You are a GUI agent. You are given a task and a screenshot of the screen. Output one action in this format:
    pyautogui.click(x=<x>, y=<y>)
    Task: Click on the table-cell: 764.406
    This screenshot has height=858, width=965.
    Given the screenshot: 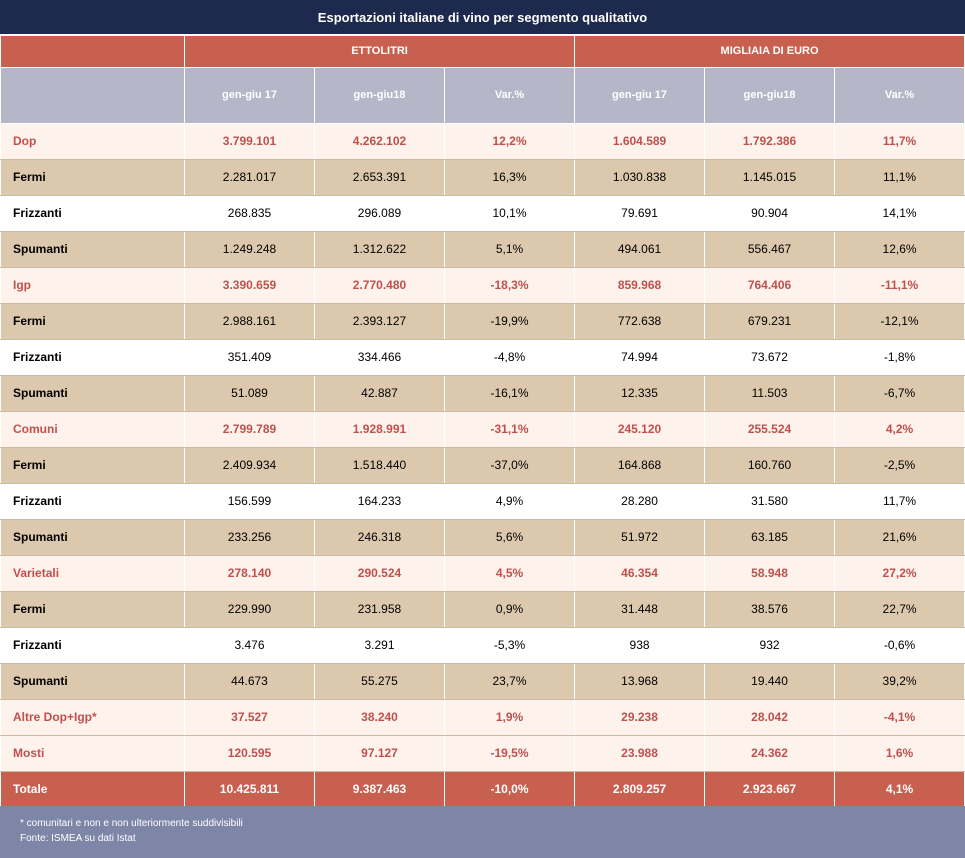 What is the action you would take?
    pyautogui.click(x=770, y=285)
    